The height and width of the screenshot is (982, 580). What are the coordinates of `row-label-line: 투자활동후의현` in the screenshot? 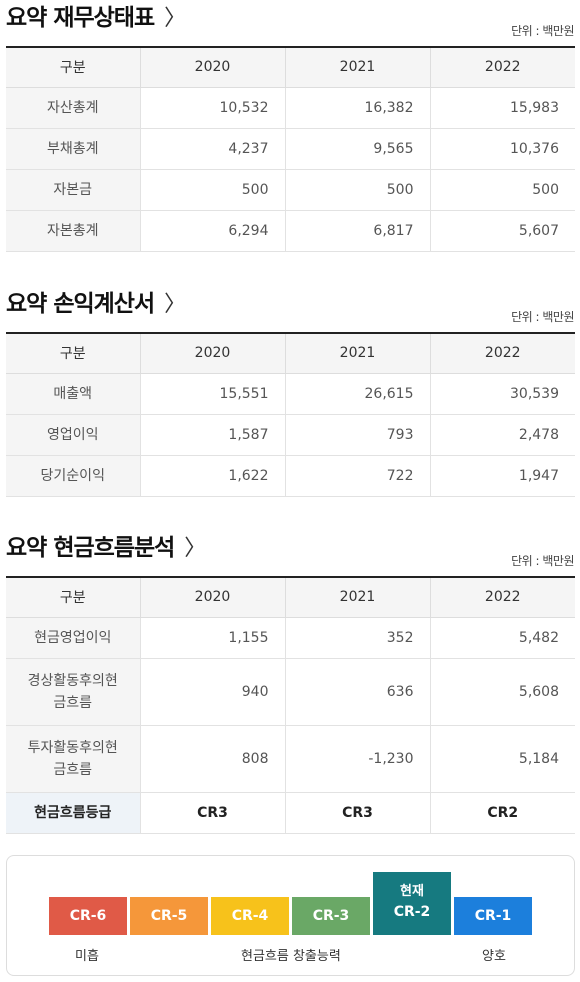 It's located at (72, 747).